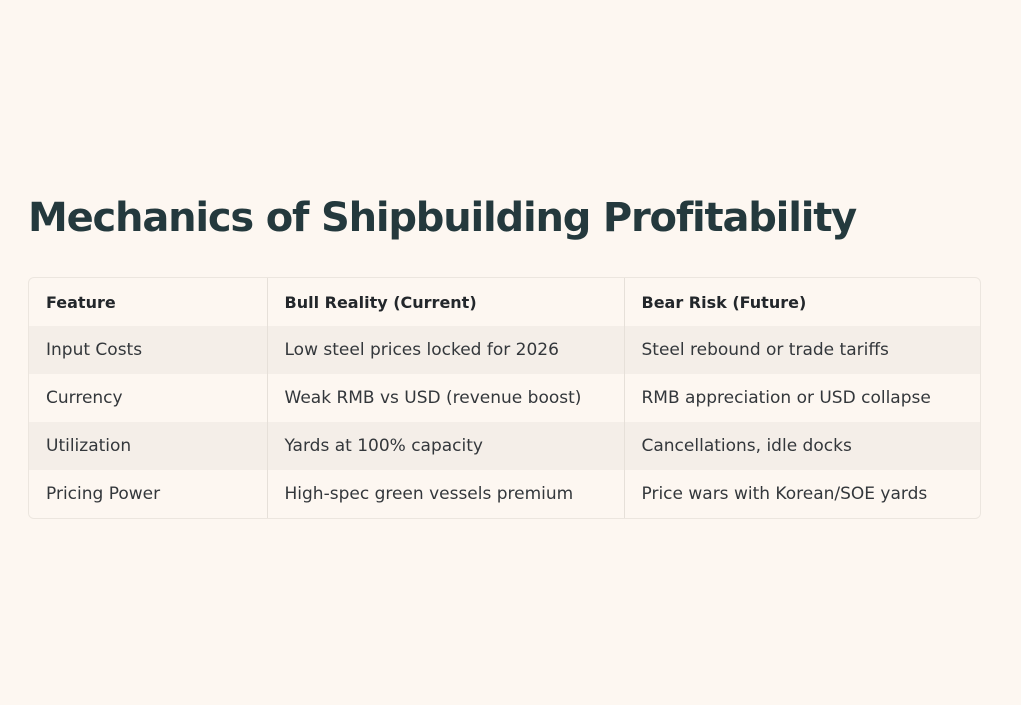  Describe the element at coordinates (445, 350) in the screenshot. I see `cell-bull-reality: Low steel prices locked for 2026` at that location.